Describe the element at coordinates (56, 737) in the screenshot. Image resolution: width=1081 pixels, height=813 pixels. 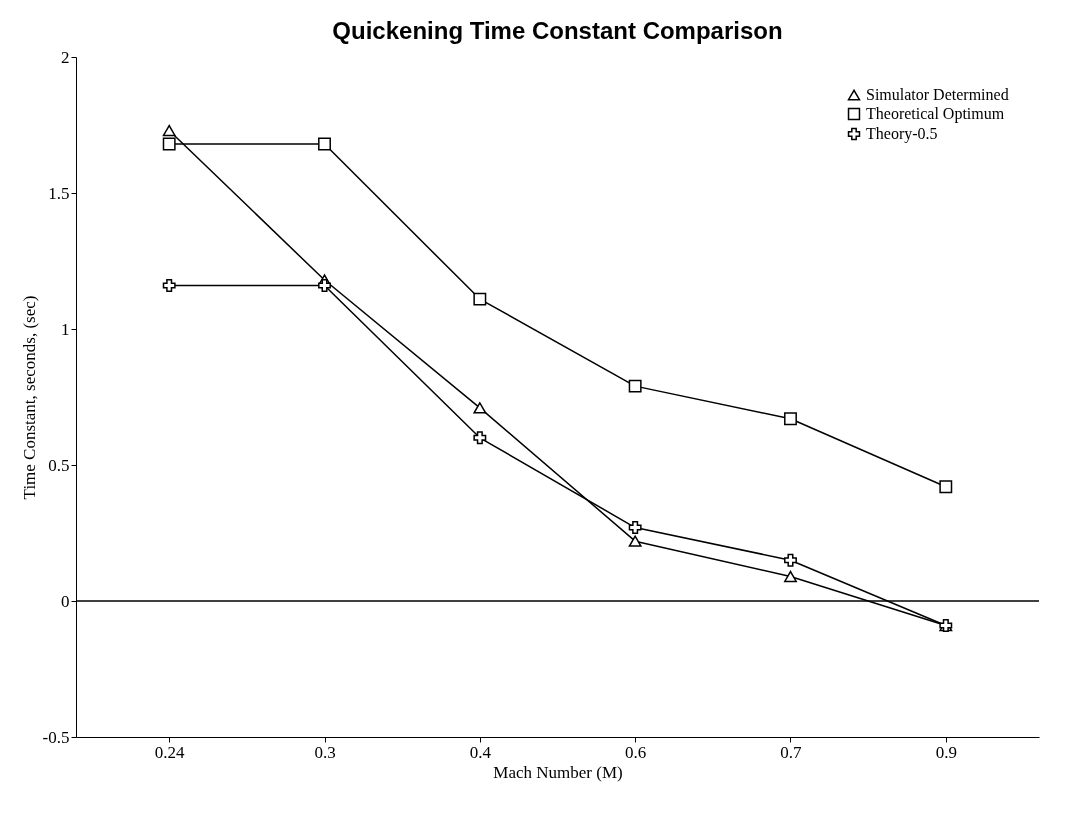
I see `y-tick-label: -0.5` at that location.